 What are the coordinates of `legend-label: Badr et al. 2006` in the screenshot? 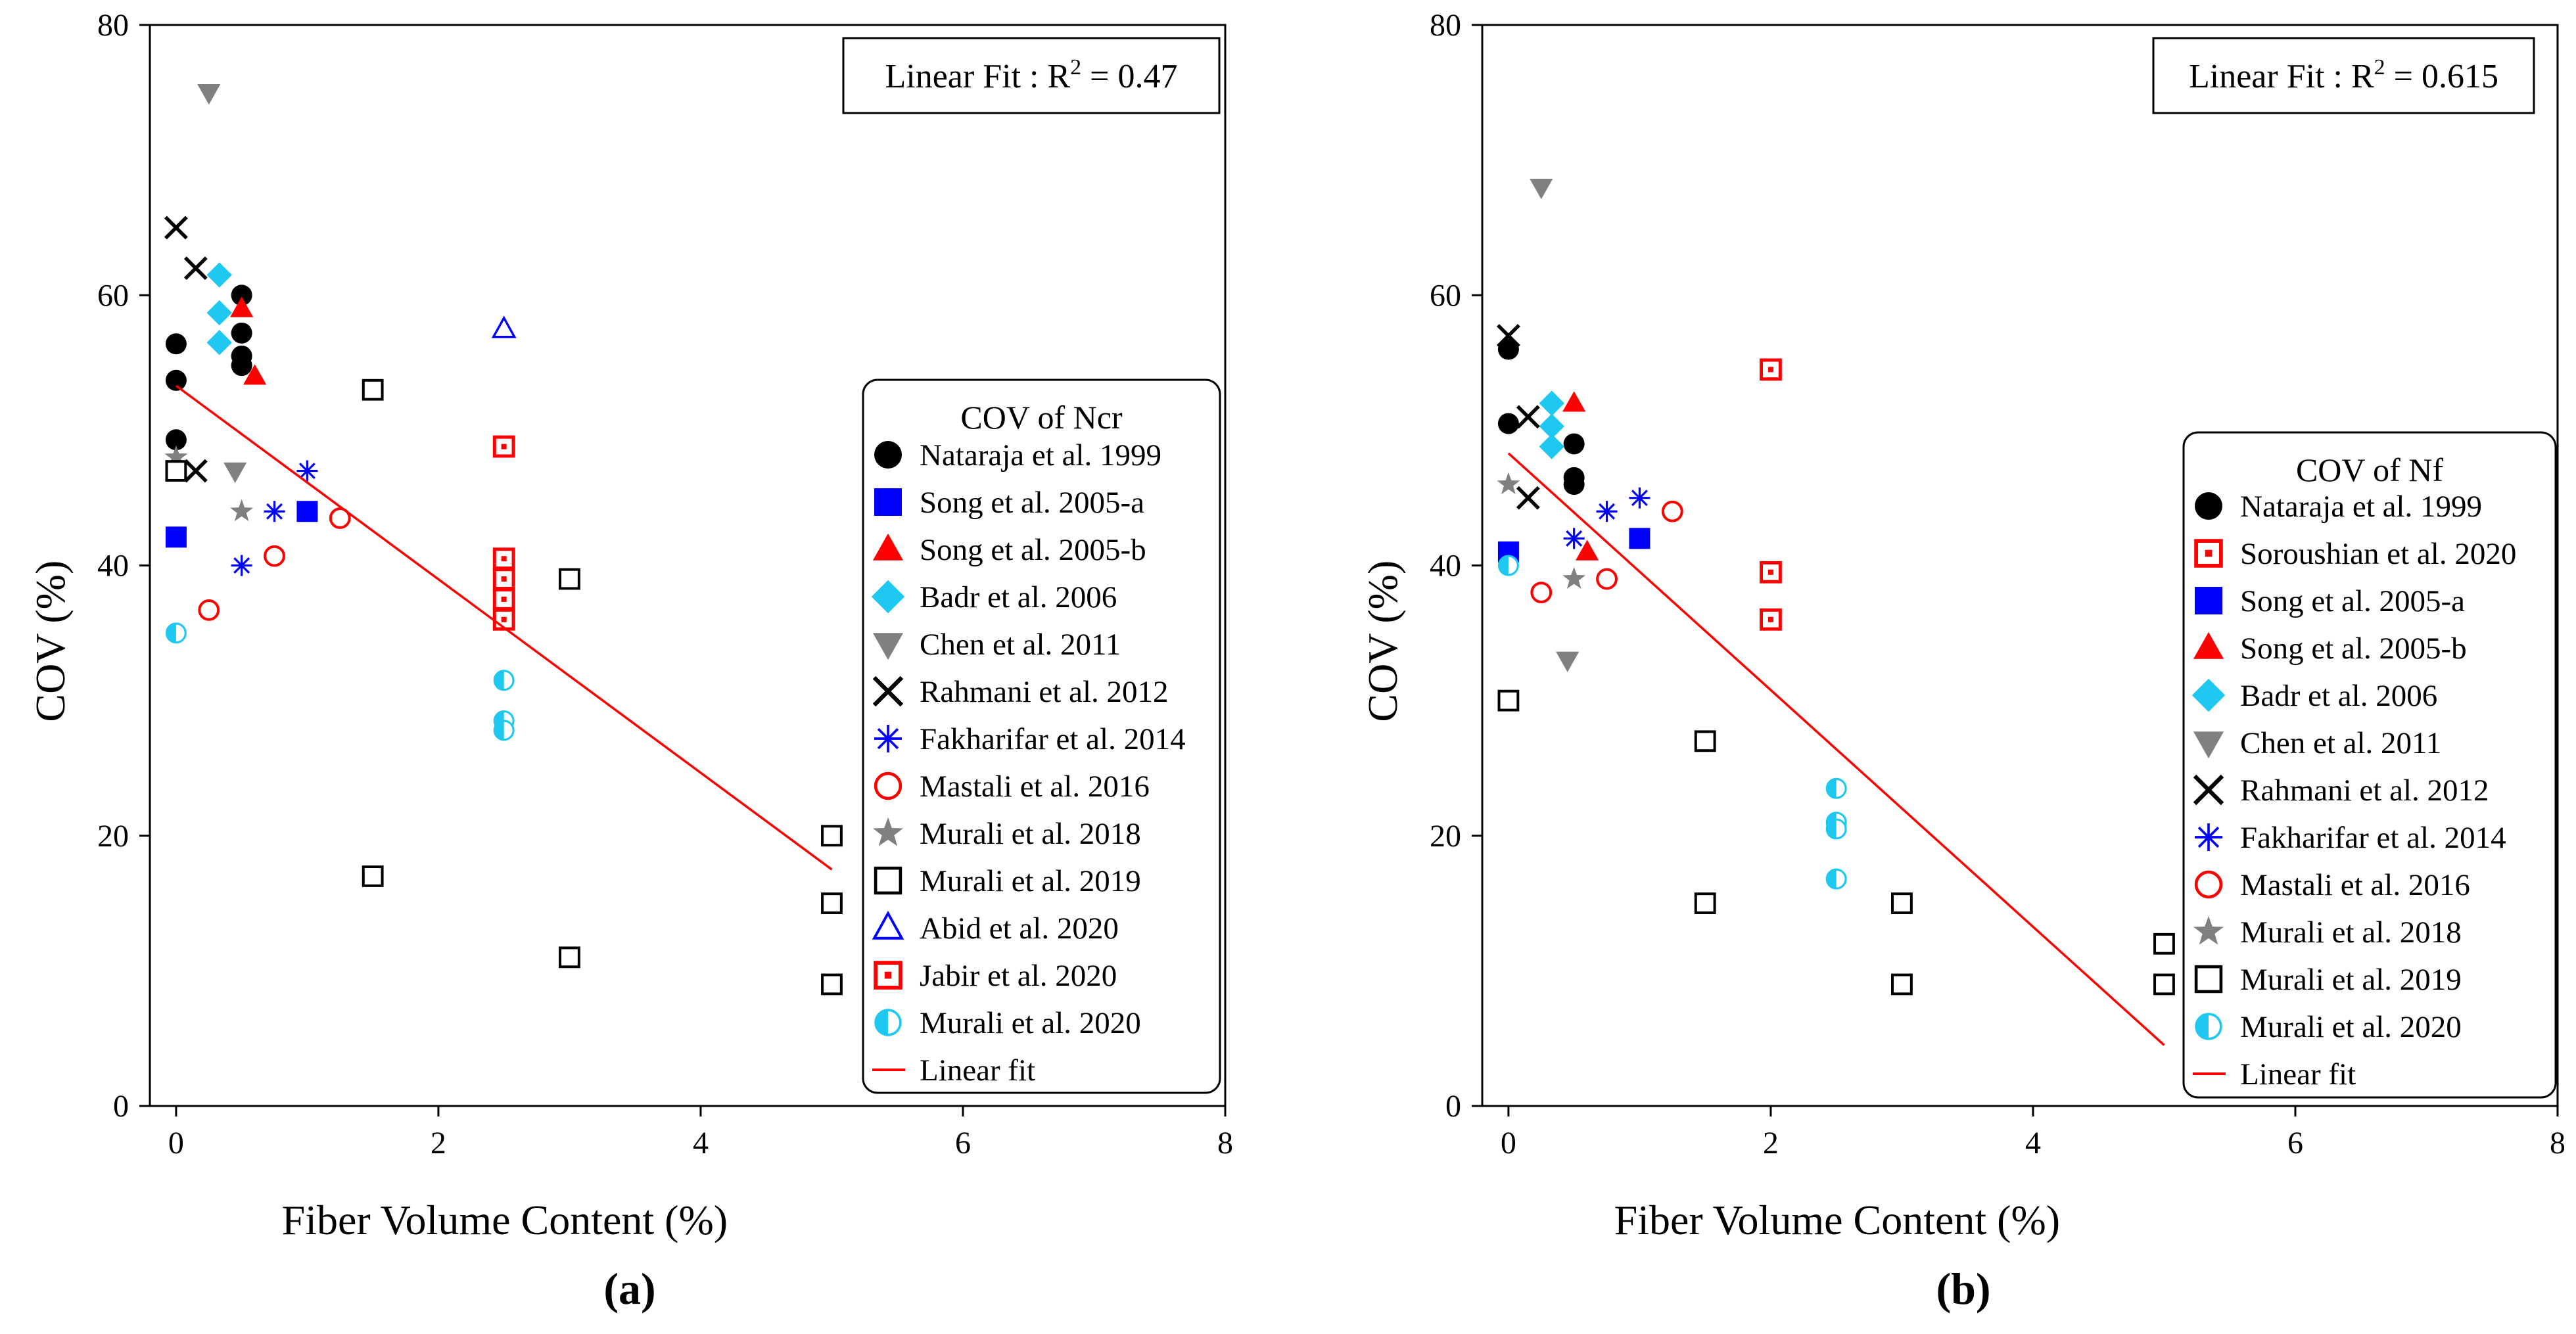 It's located at (1018, 597).